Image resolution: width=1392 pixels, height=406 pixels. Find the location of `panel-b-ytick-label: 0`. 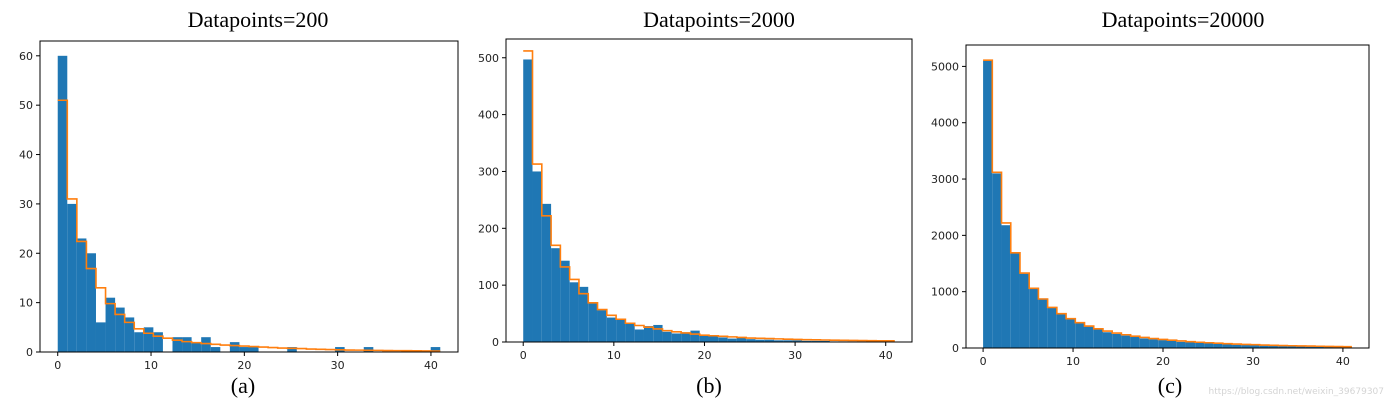

panel-b-ytick-label: 0 is located at coordinates (495, 342).